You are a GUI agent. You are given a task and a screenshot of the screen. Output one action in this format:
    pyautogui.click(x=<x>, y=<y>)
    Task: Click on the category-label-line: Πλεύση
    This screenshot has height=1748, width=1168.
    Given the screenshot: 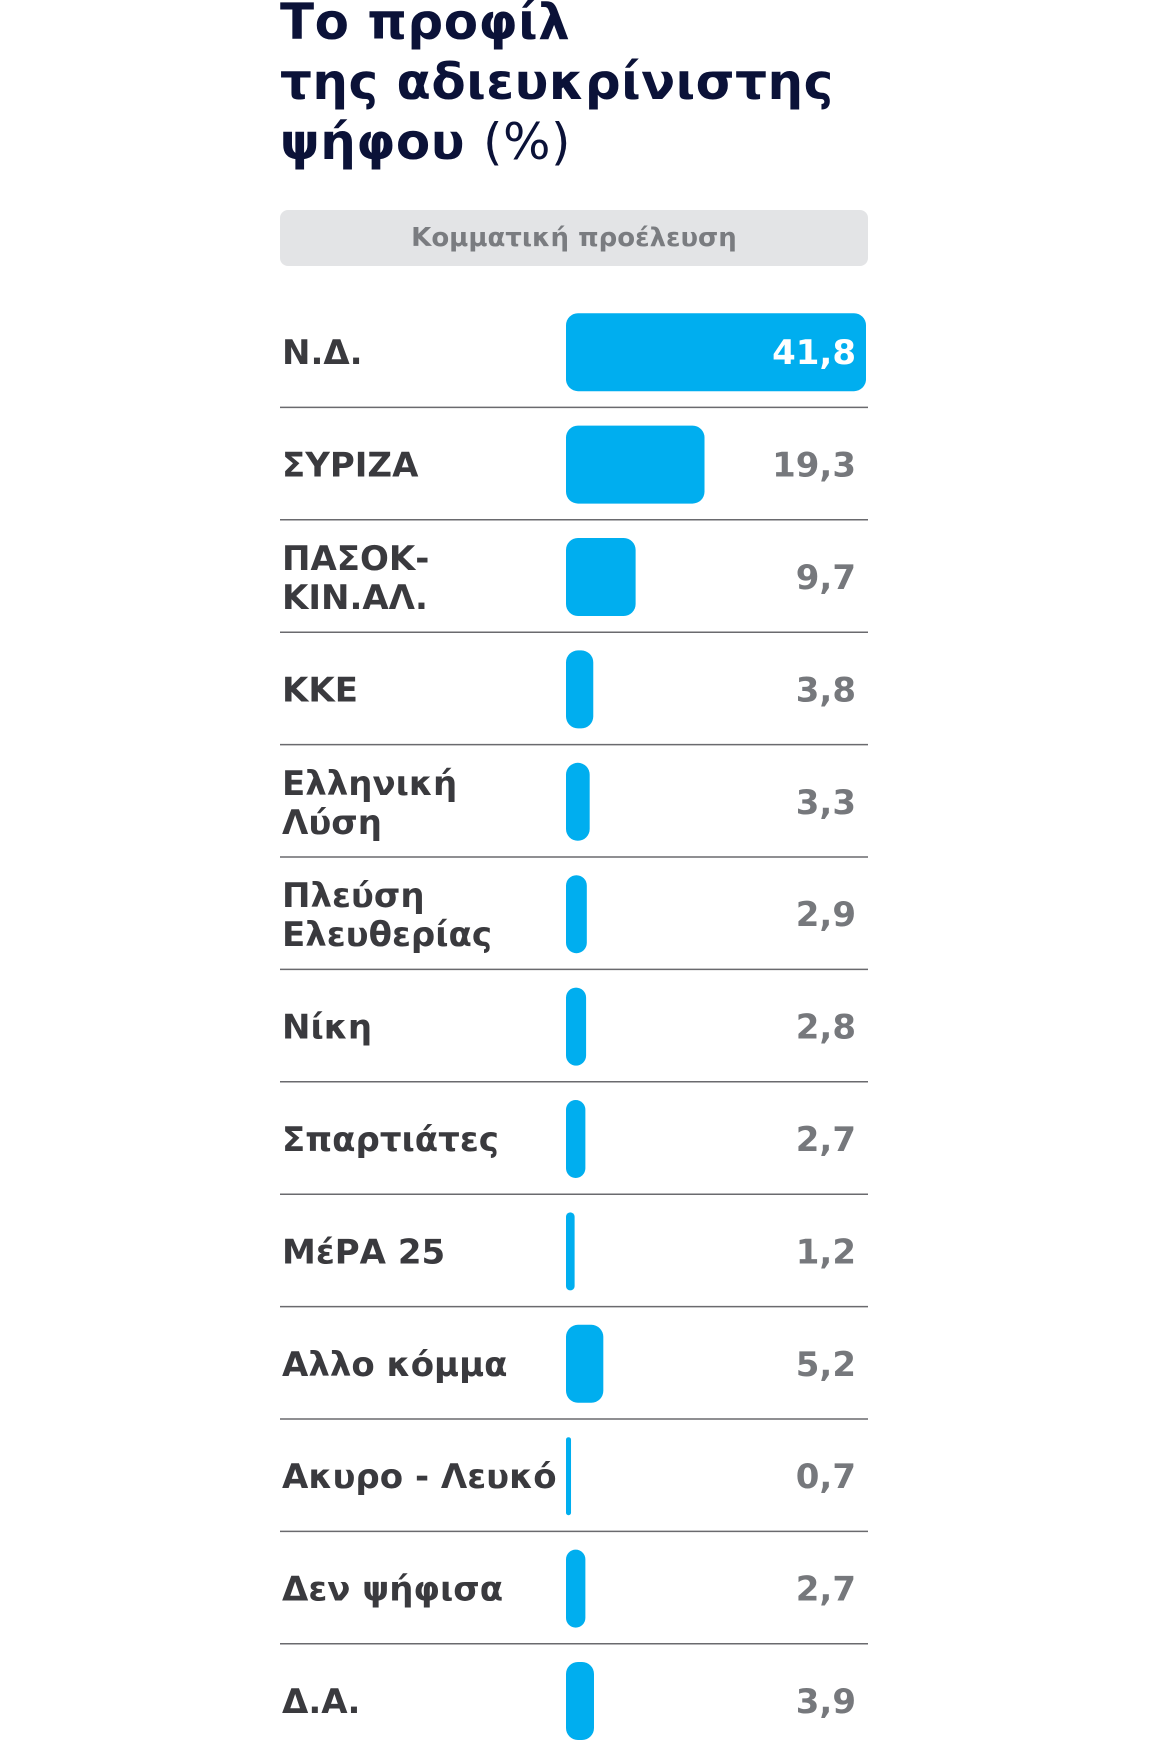 What is the action you would take?
    pyautogui.click(x=353, y=896)
    